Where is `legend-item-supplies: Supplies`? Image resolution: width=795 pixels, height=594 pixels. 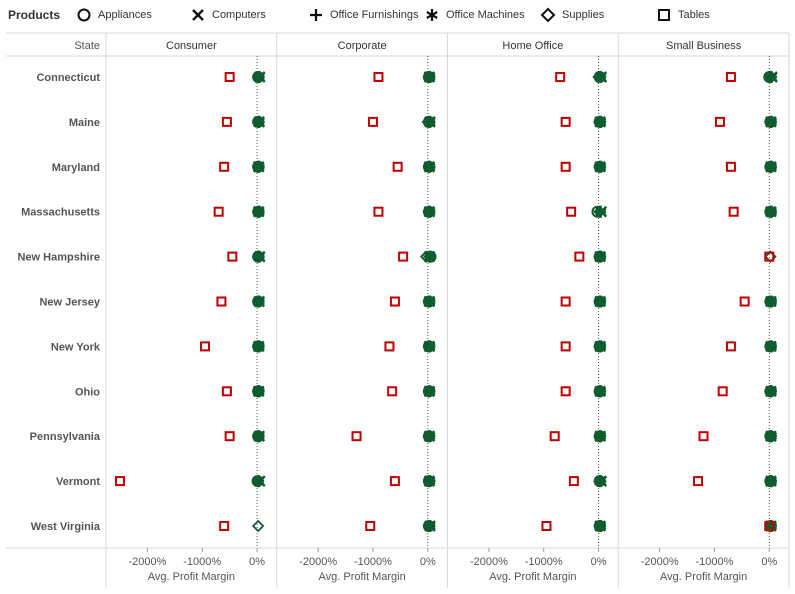
legend-item-supplies: Supplies is located at coordinates (572, 15).